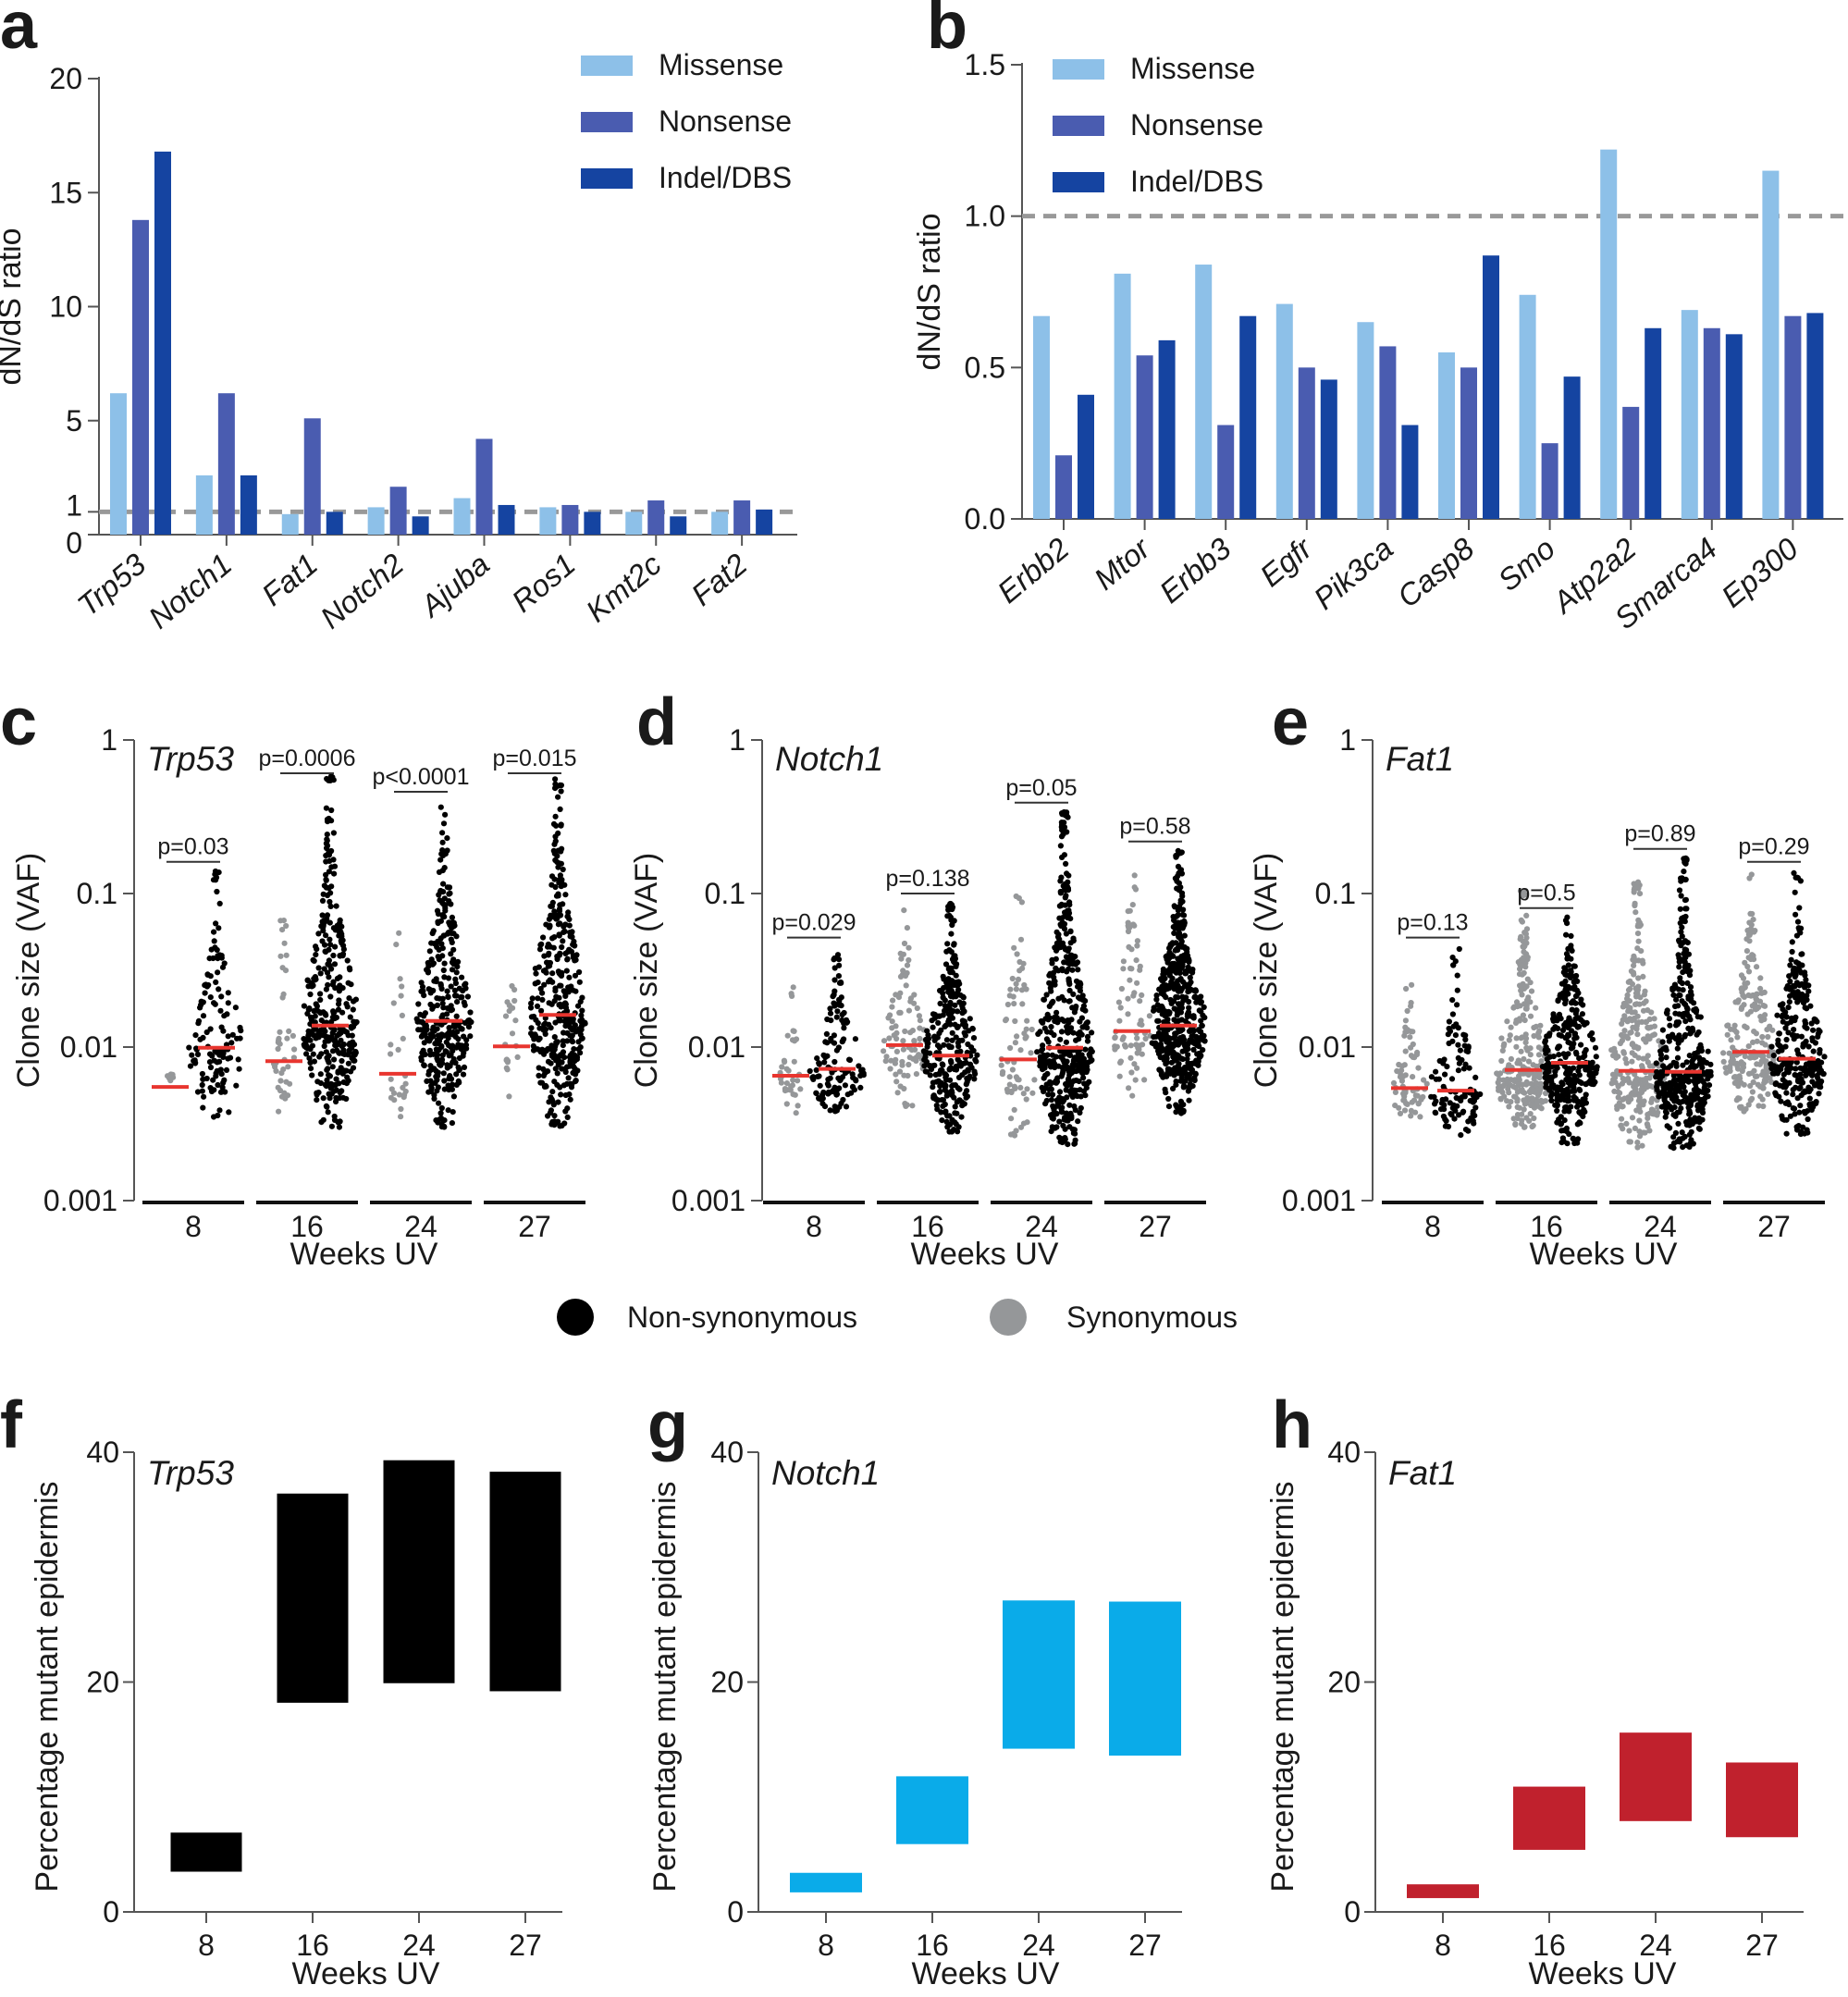  Describe the element at coordinates (307, 759) in the screenshot. I see `pvalue-label: p=0.0006` at that location.